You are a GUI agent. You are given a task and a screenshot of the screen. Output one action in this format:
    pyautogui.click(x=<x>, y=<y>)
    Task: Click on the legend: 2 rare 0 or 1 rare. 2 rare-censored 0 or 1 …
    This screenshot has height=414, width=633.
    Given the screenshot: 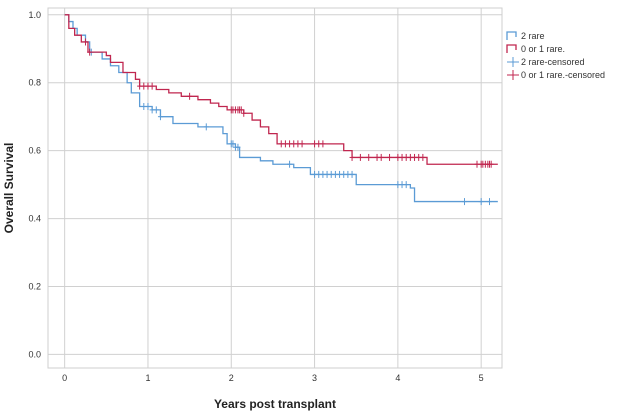 What is the action you would take?
    pyautogui.click(x=555, y=55)
    